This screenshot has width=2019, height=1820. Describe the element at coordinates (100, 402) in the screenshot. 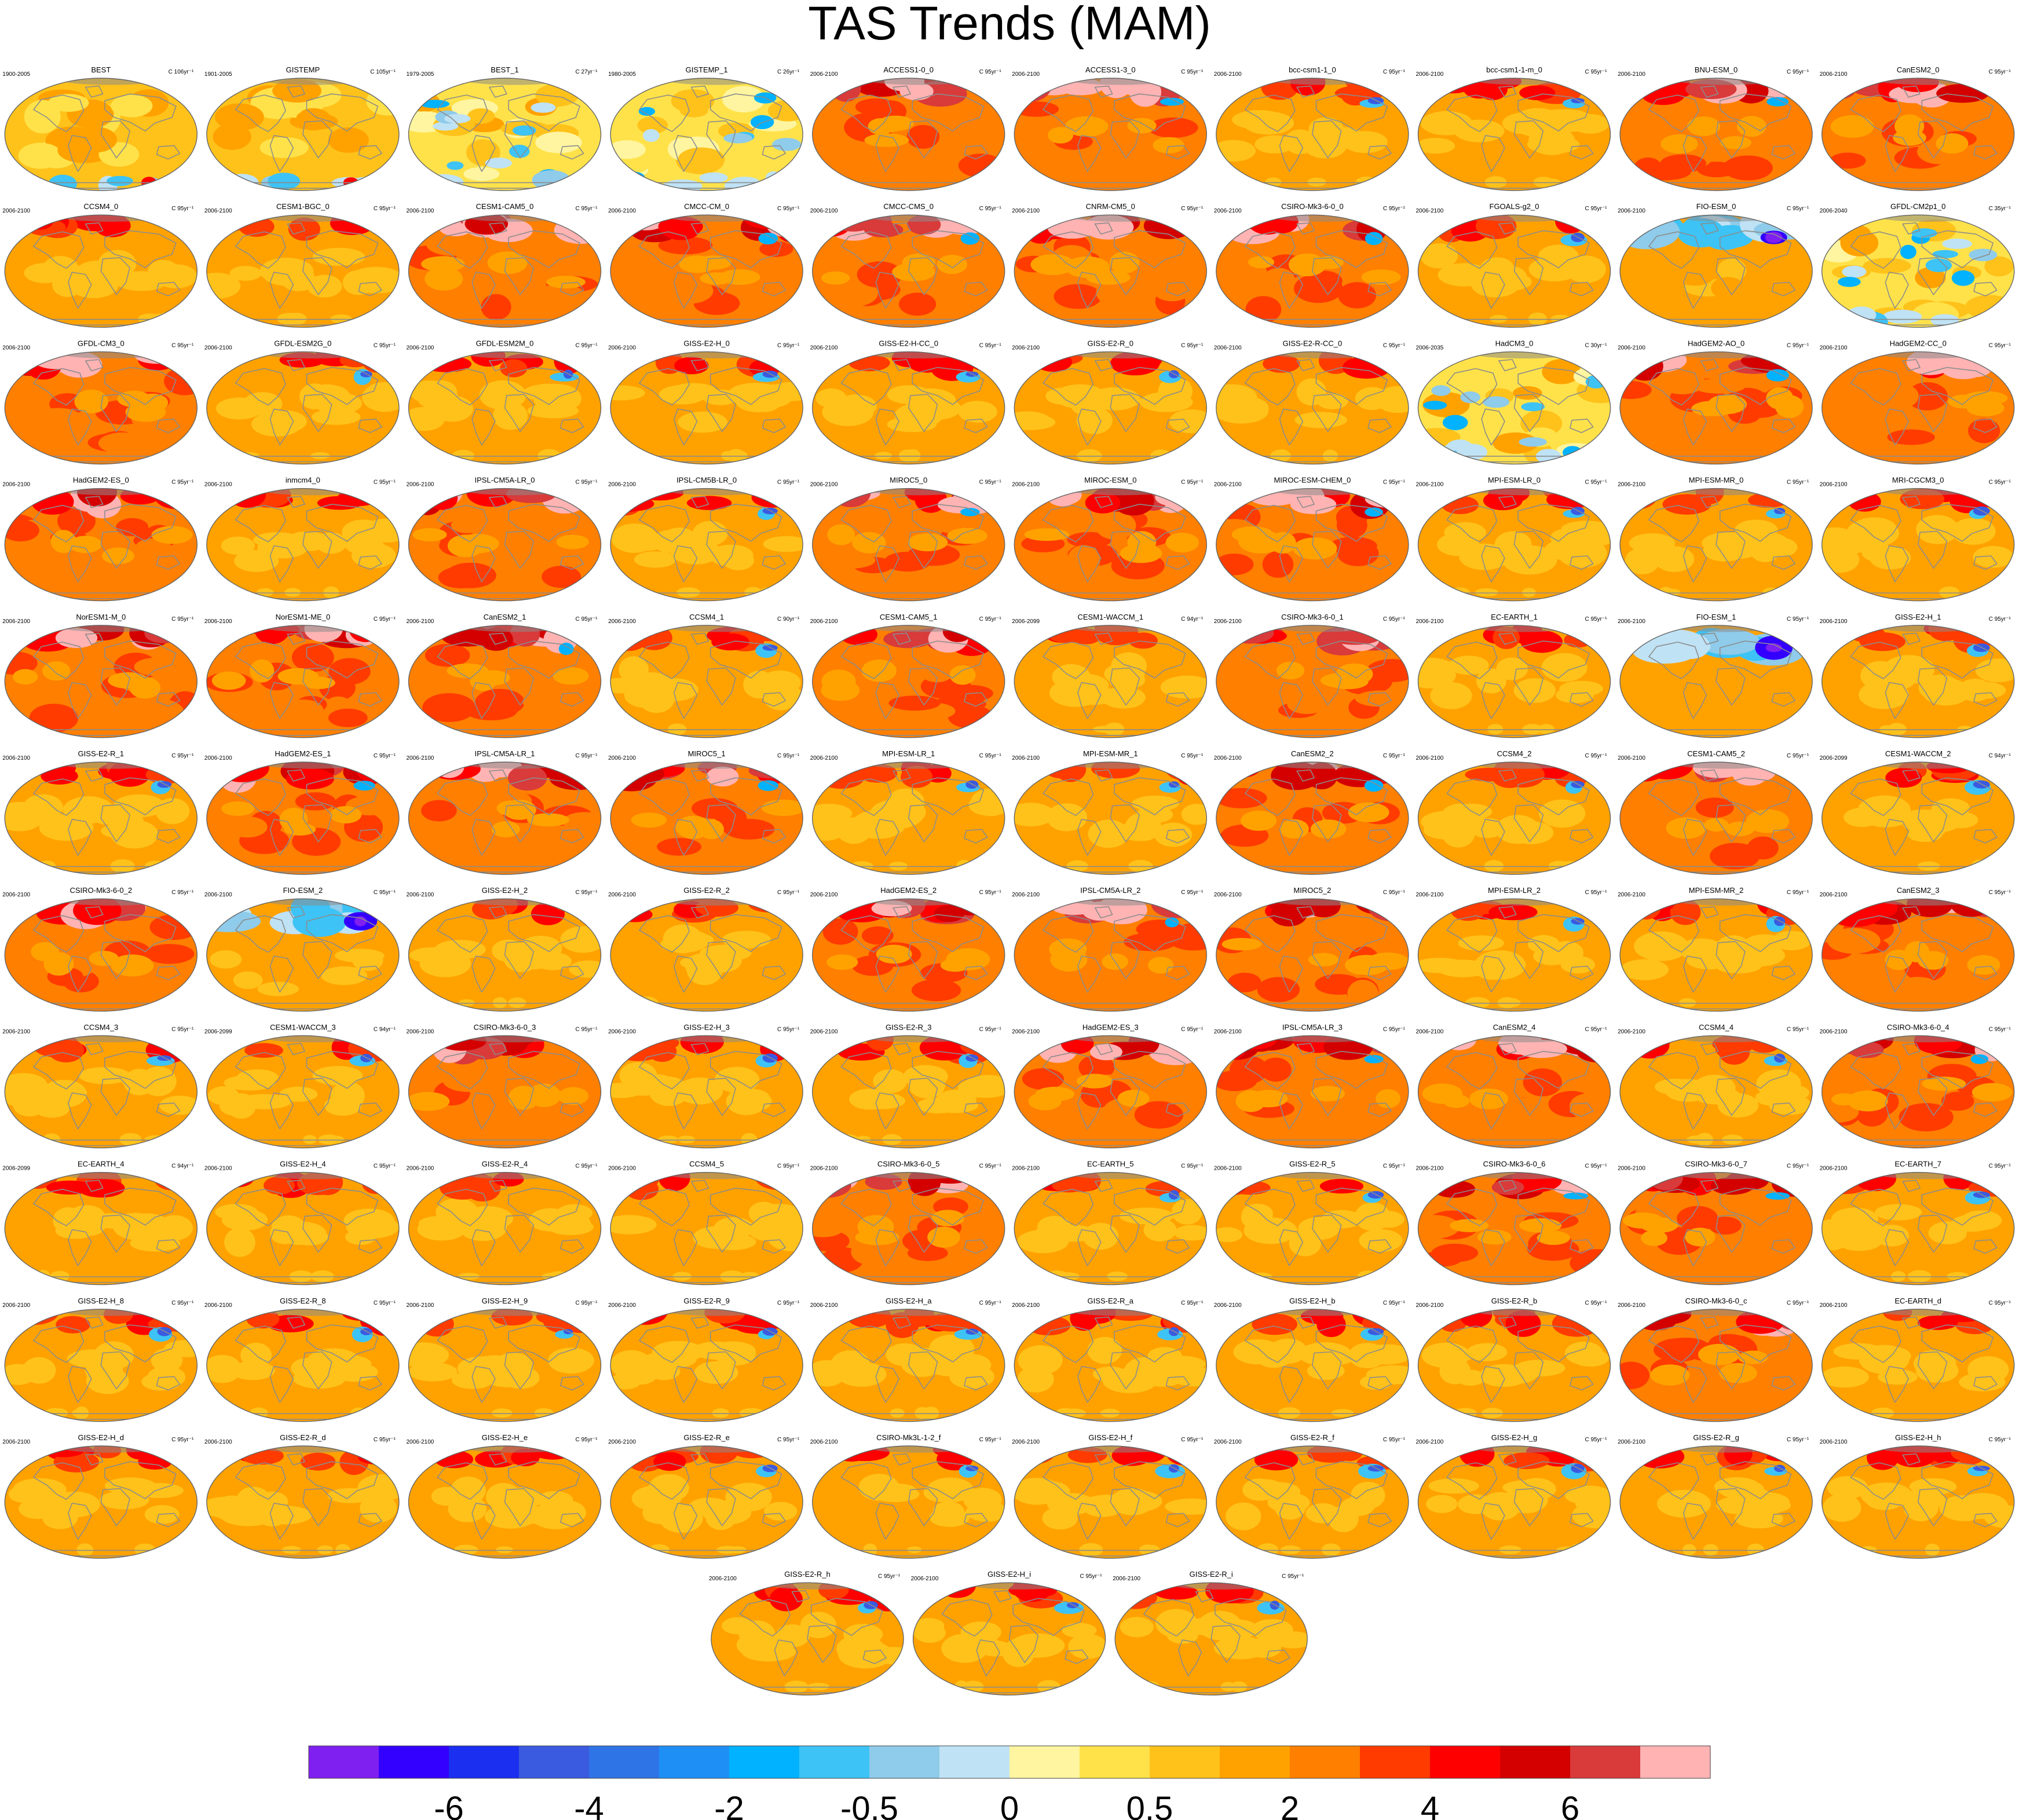

I see `map-panel-gfdl-cm3-0: GFDL-CM3_0 2006-2100 C 95yr⁻¹` at that location.